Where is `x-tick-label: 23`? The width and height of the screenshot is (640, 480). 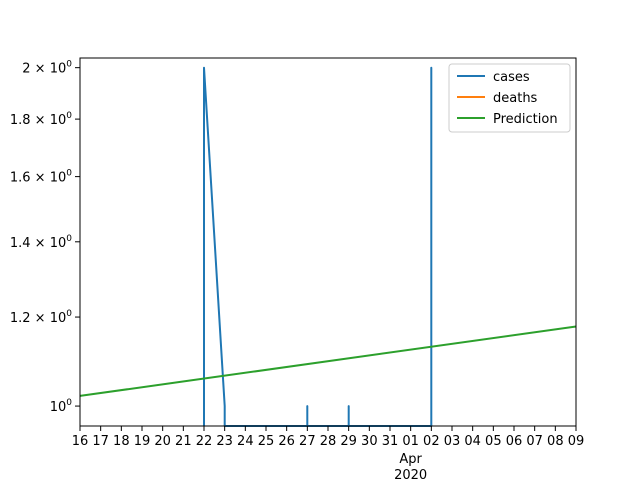
x-tick-label: 23 is located at coordinates (224, 441).